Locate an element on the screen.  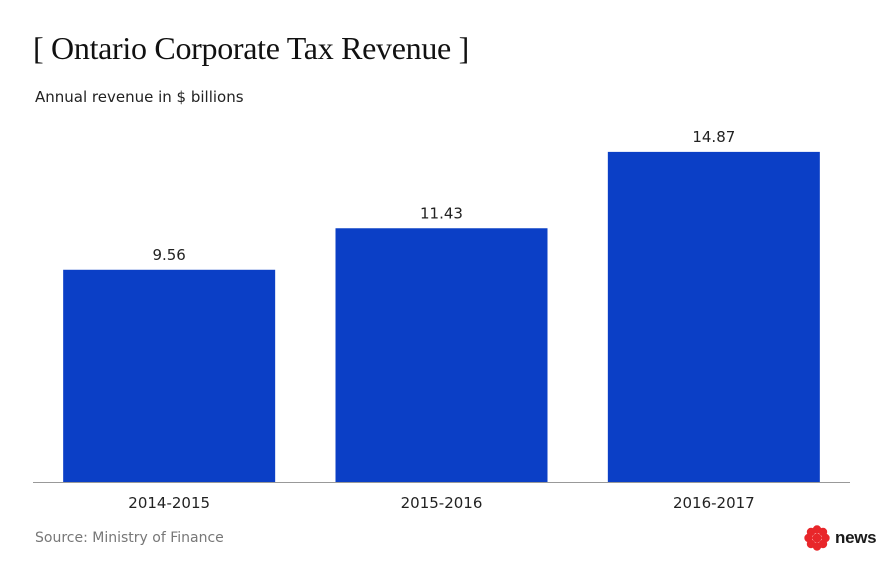
chart-subtitle: Annual revenue in $ billions is located at coordinates (139, 97).